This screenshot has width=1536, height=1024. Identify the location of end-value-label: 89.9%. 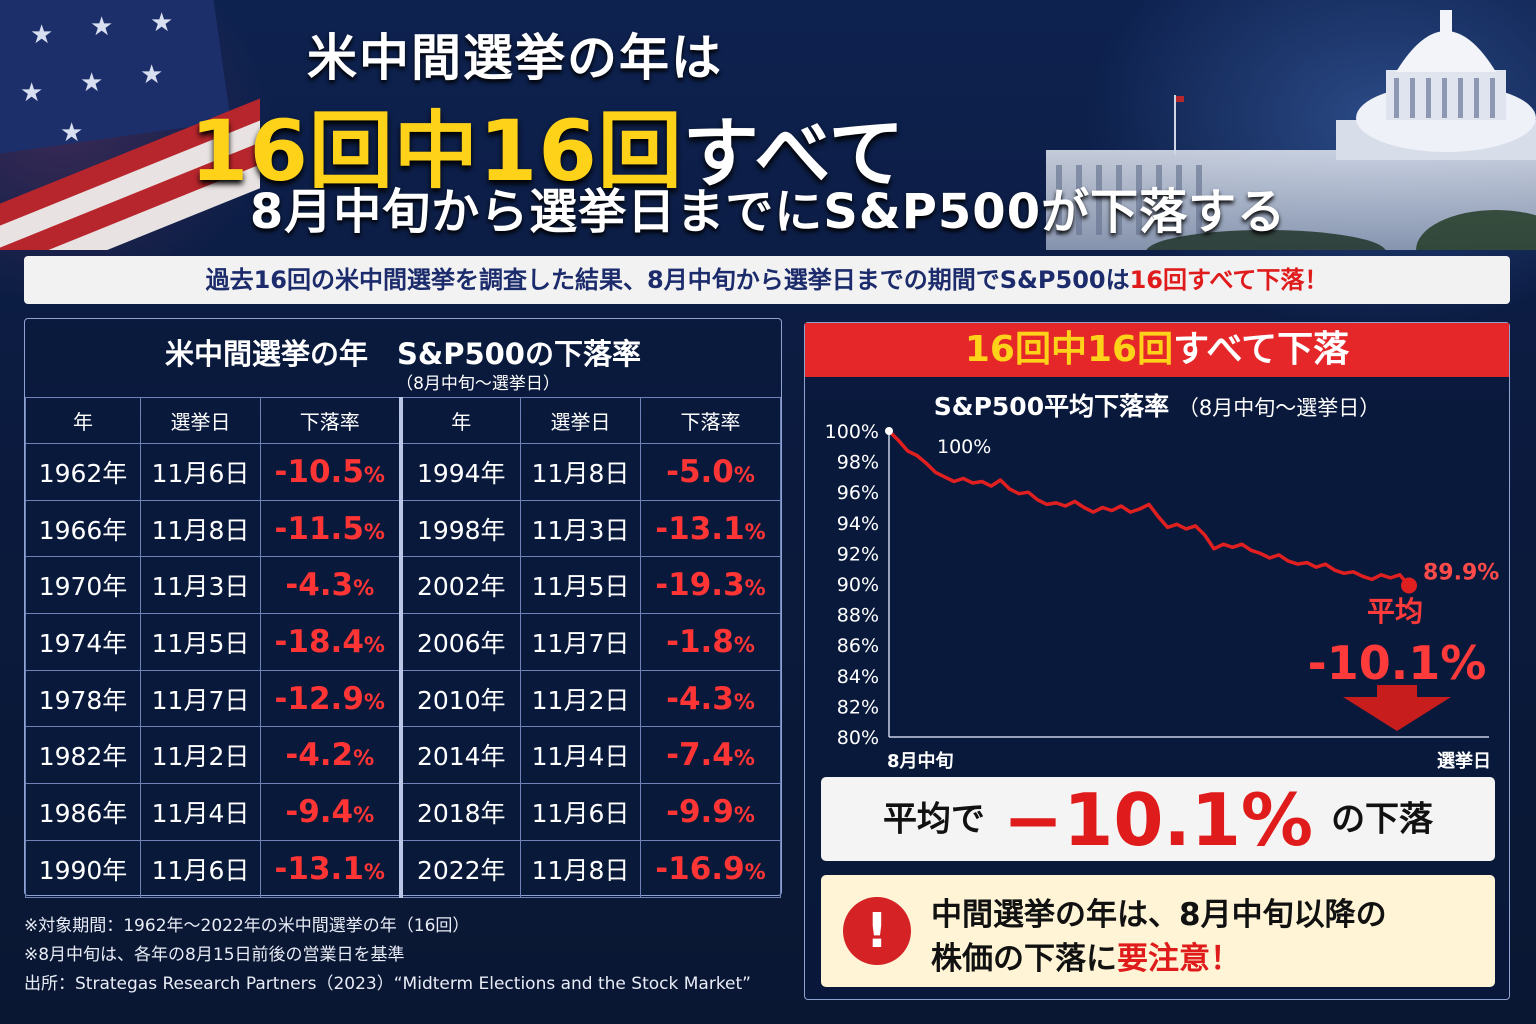
(1461, 573).